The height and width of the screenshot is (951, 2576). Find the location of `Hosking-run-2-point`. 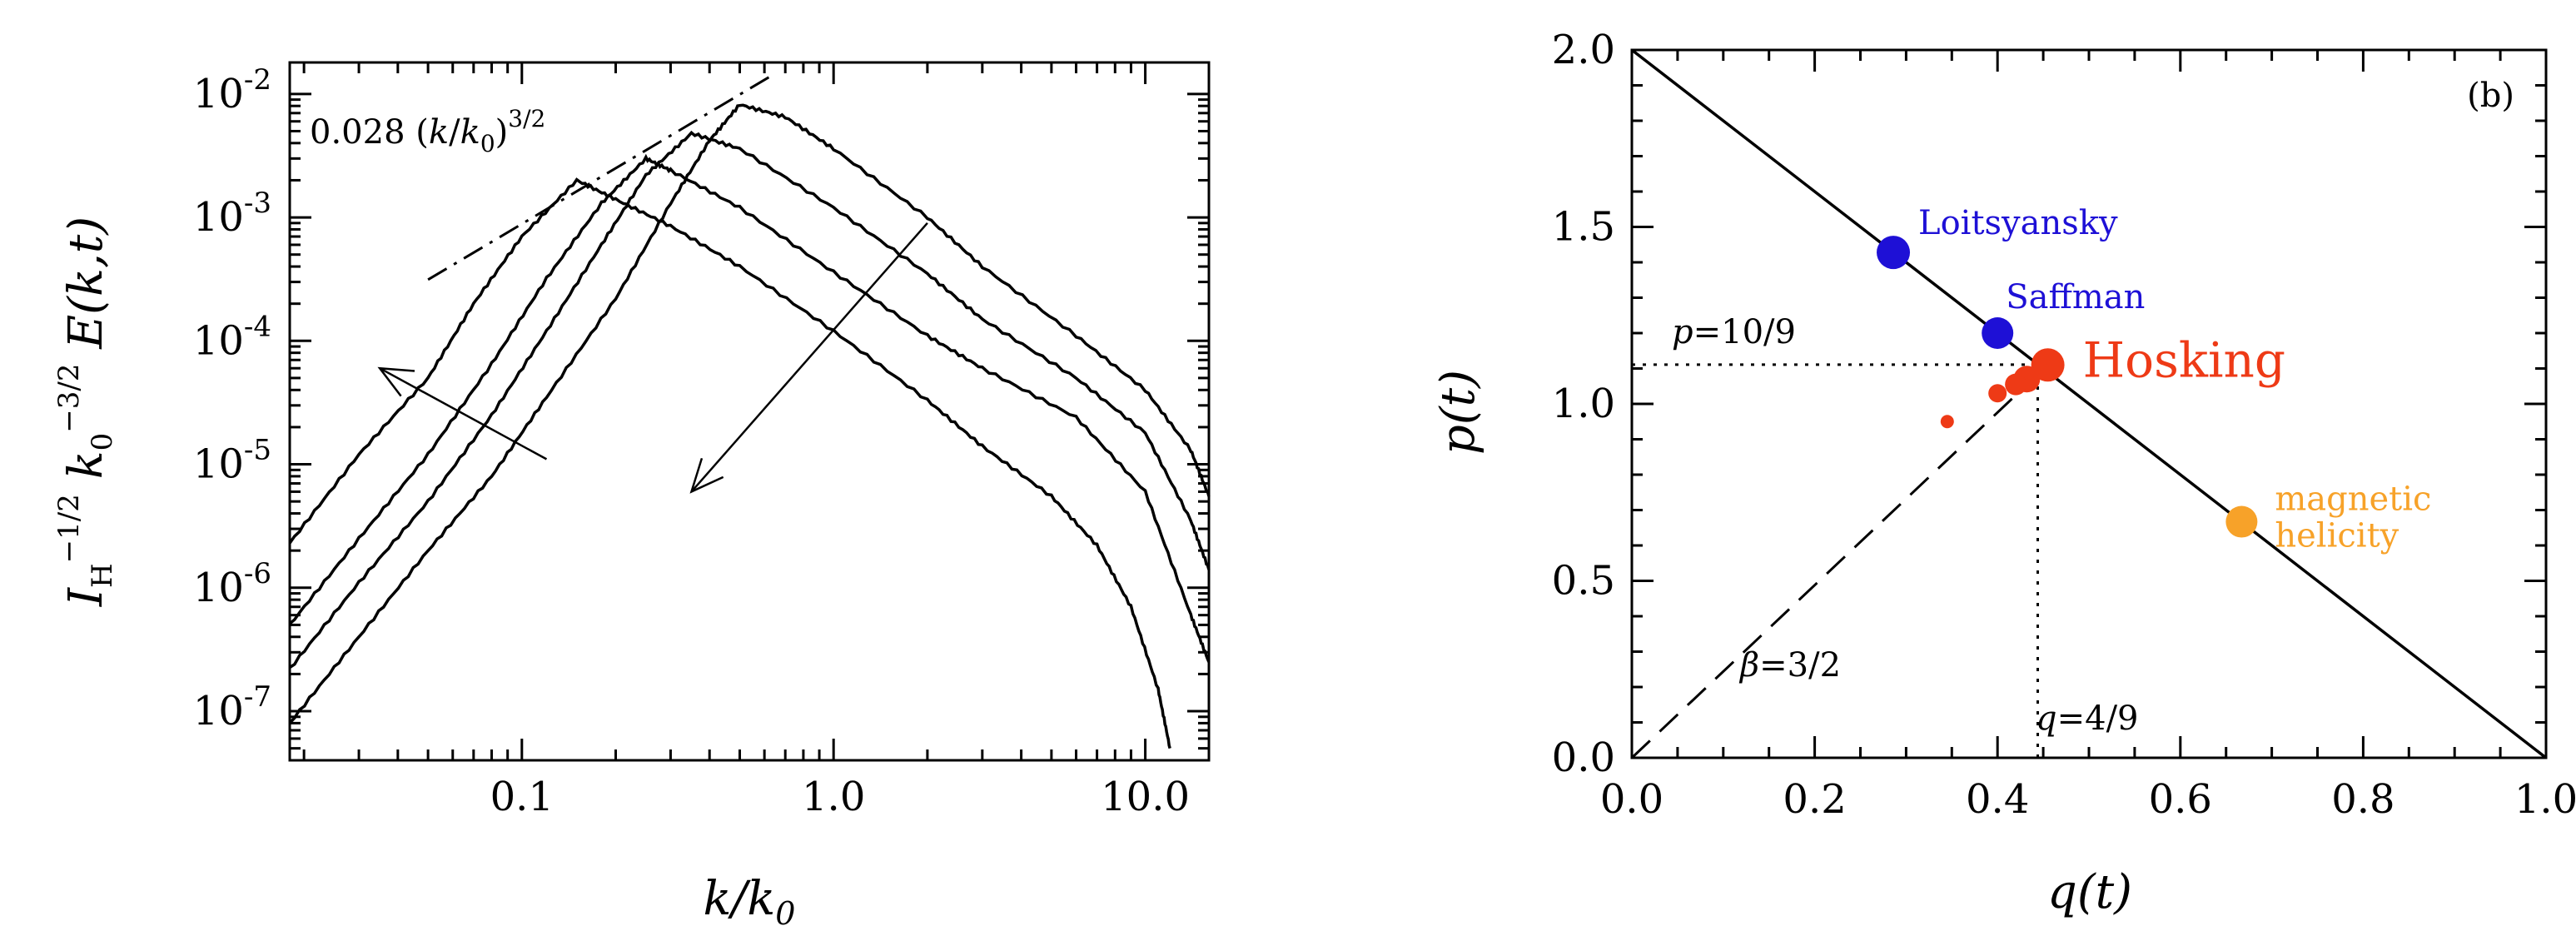

Hosking-run-2-point is located at coordinates (2016, 385).